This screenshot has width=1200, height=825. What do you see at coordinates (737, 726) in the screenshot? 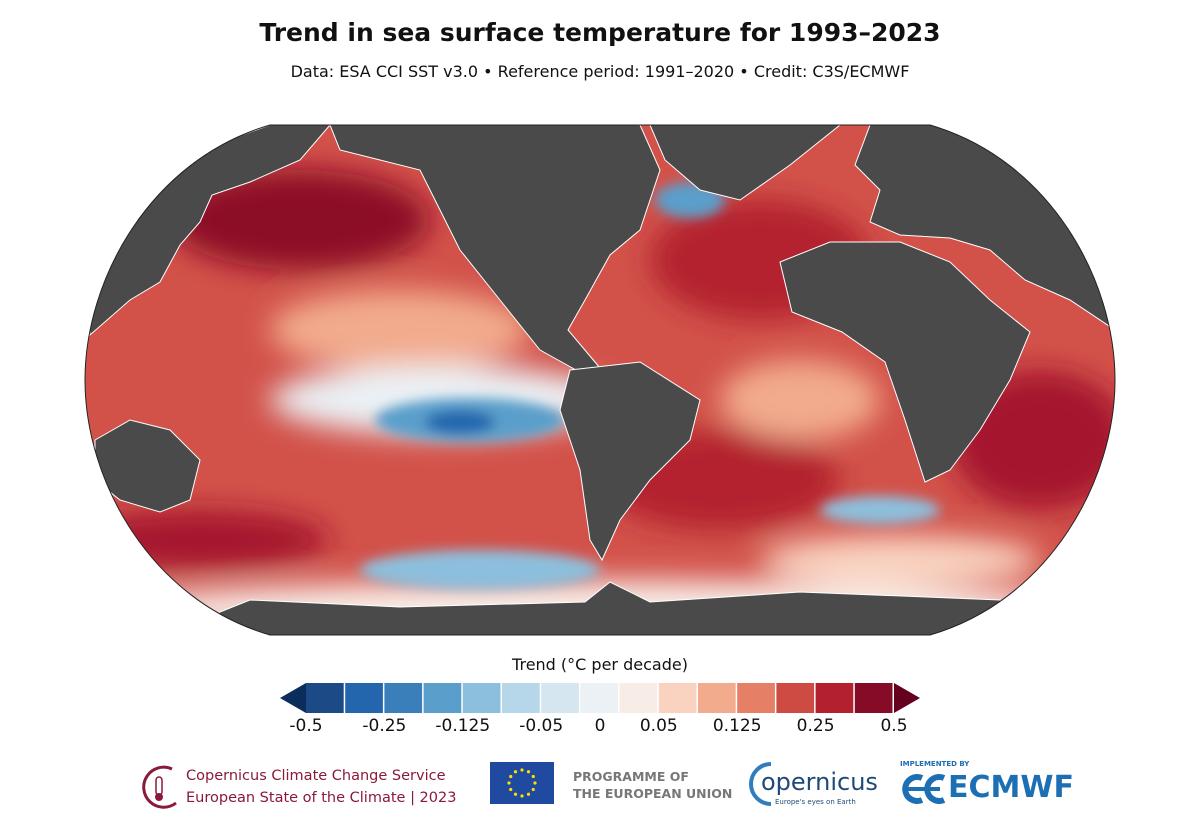
I see `colorbar-tick-label: 0.125` at bounding box center [737, 726].